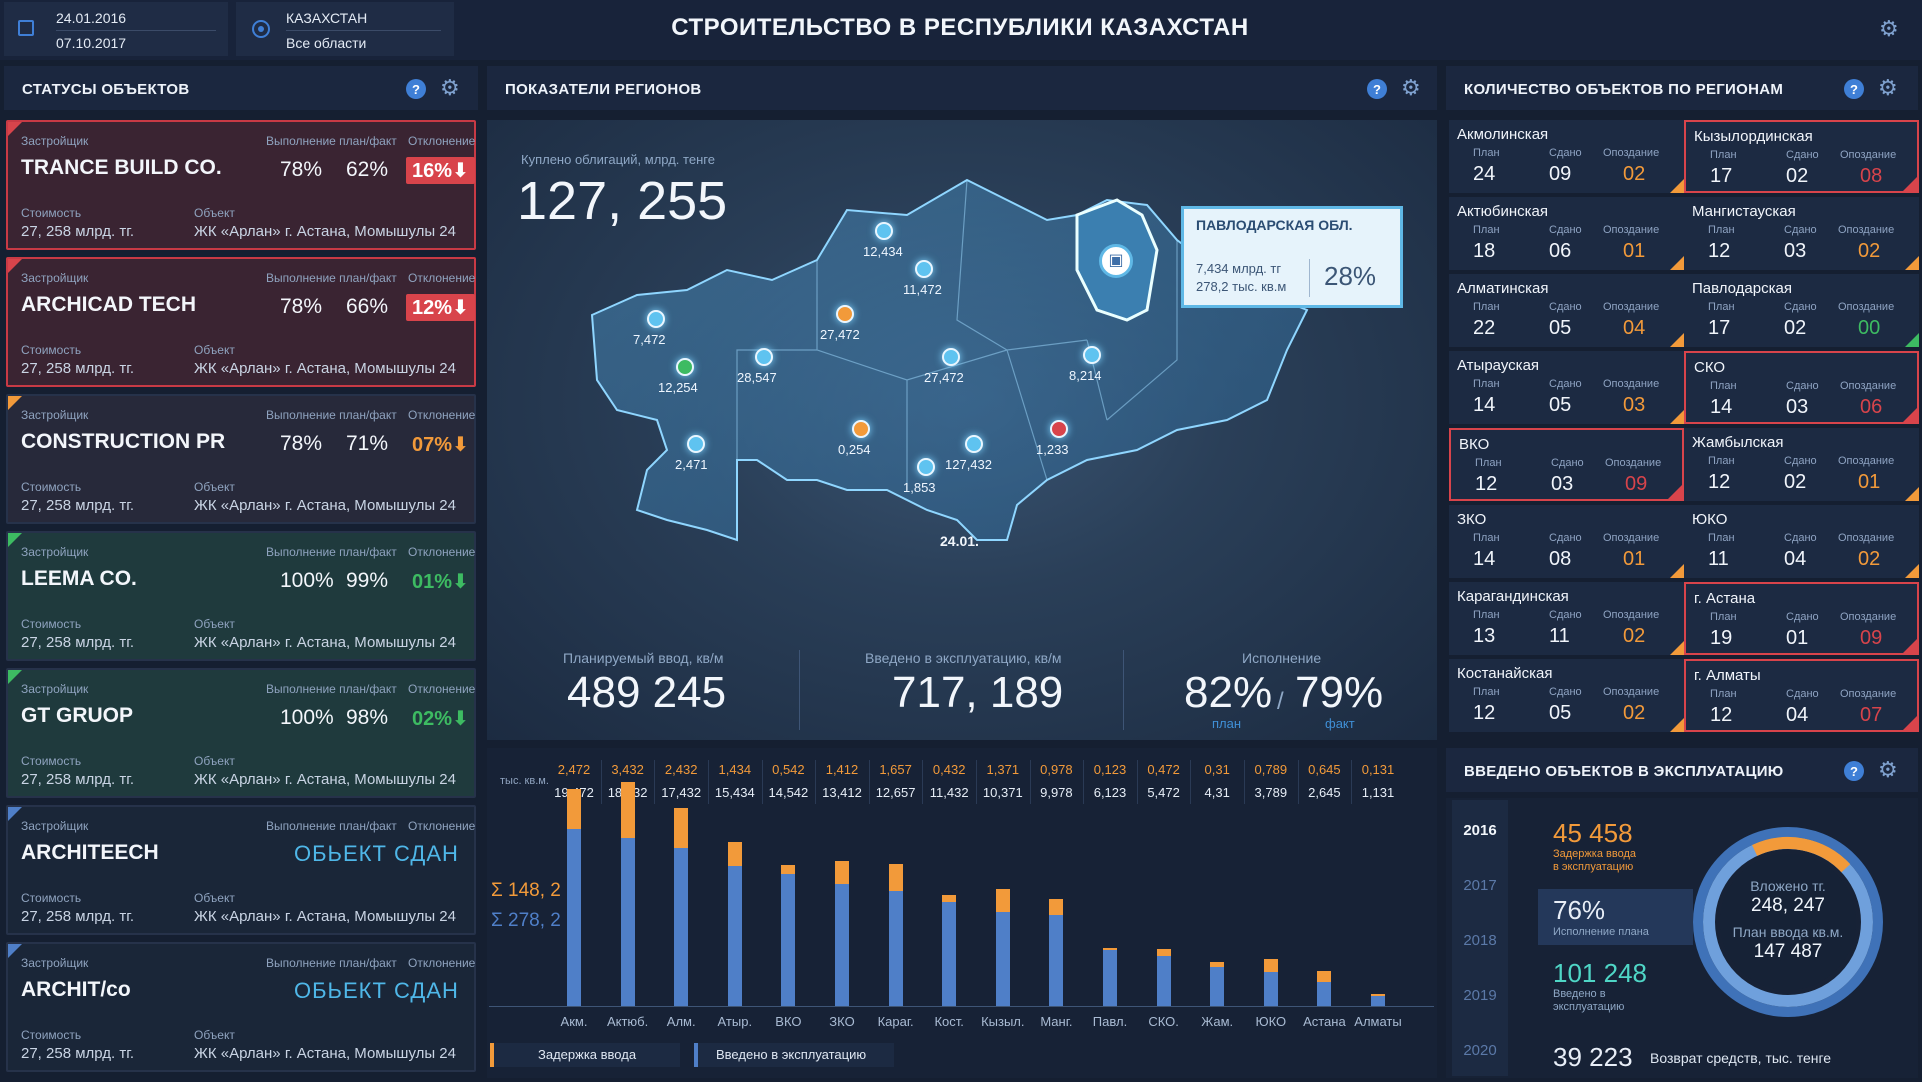  What do you see at coordinates (1801, 387) in the screenshot?
I see `region-count-card: СКО План 14 Сдано 03 Опоздание 06` at bounding box center [1801, 387].